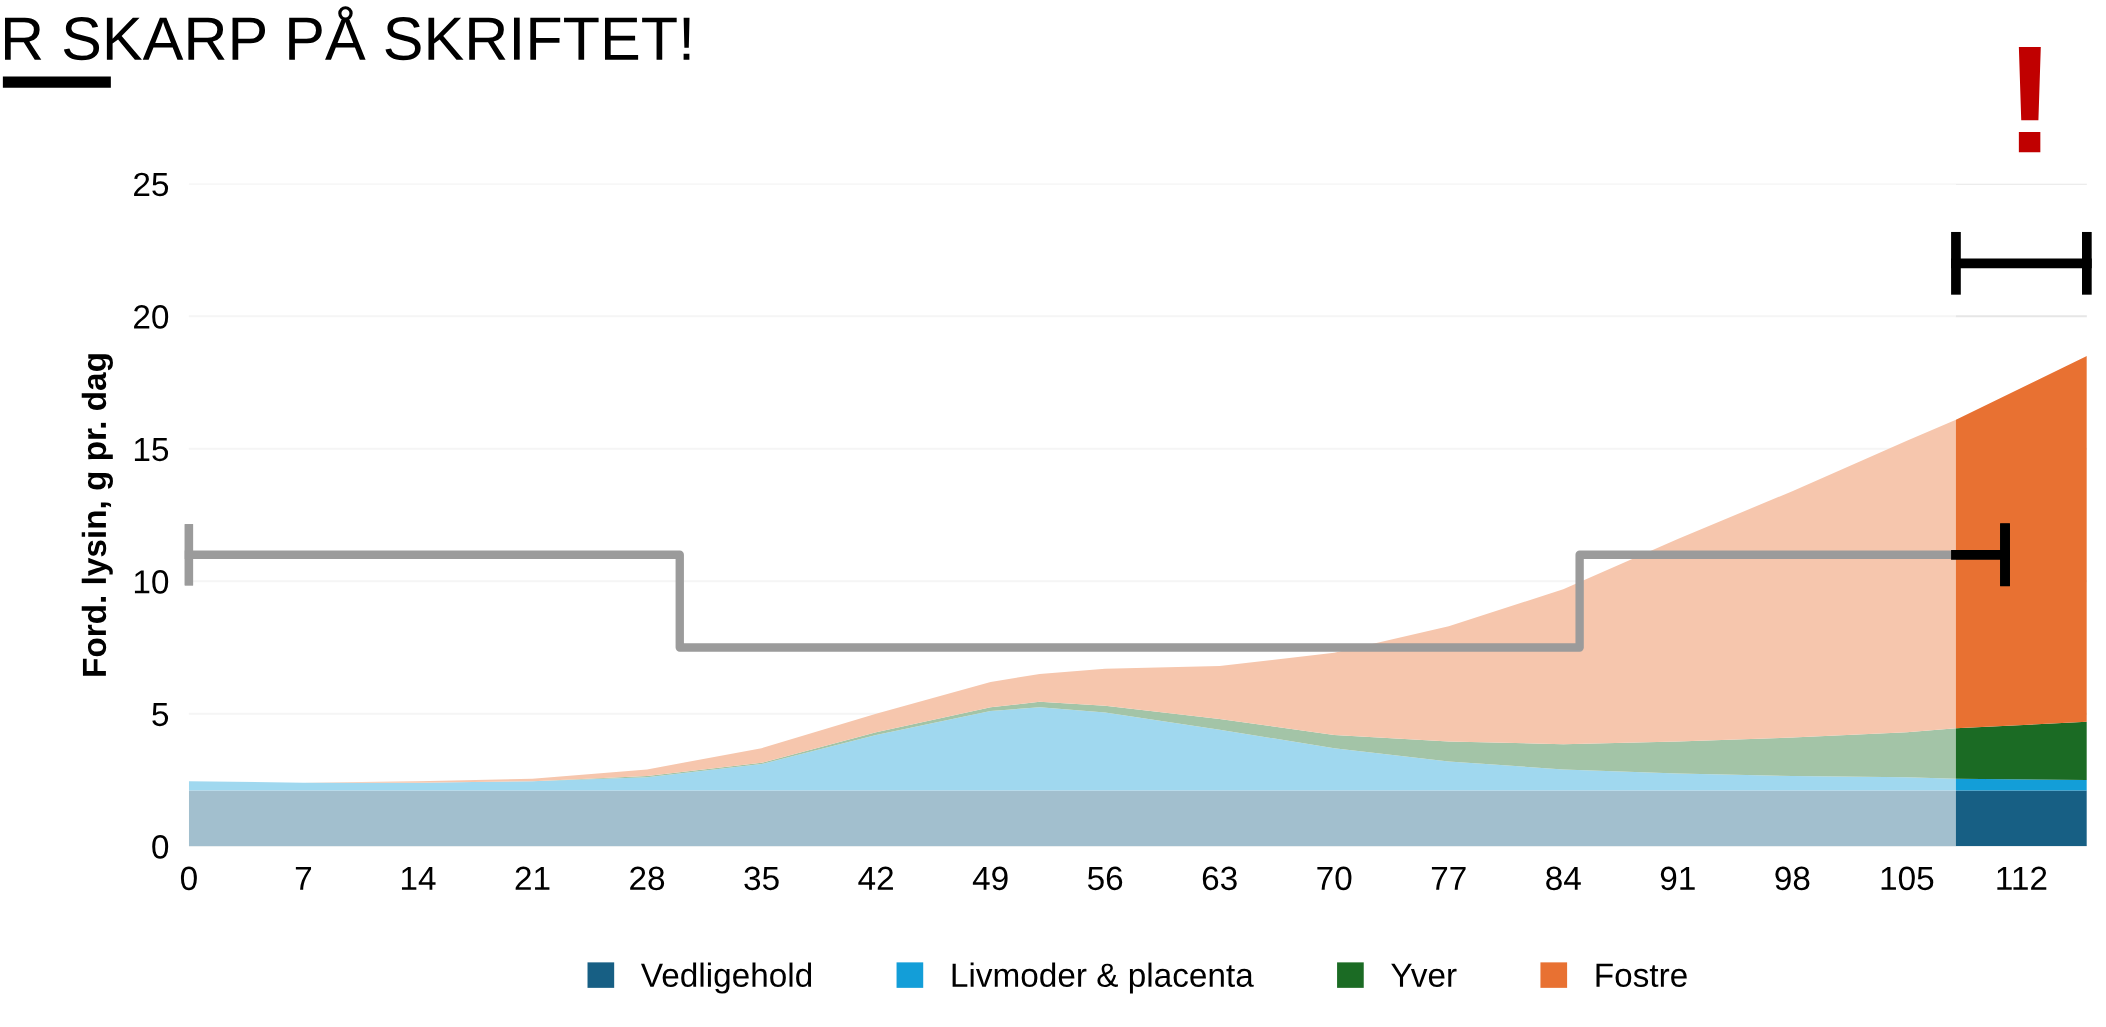  I want to click on x-tick-label: 63, so click(1219, 878).